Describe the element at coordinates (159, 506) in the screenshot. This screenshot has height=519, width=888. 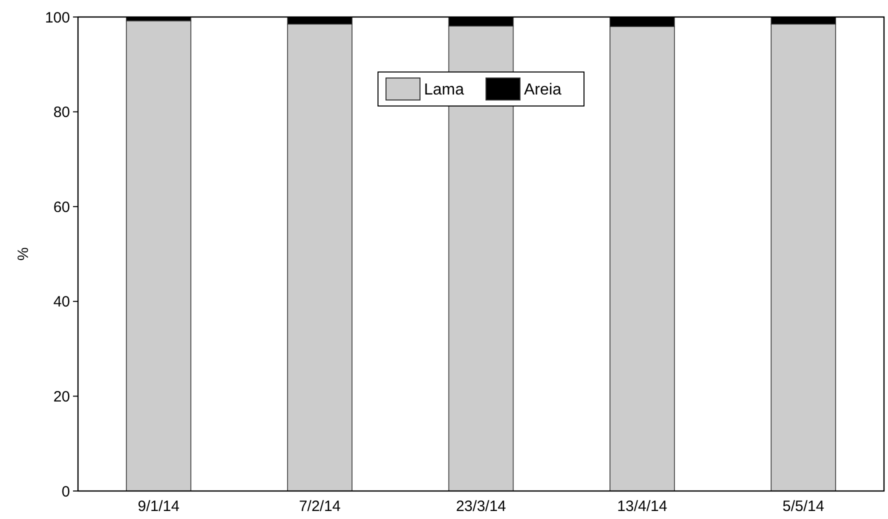
I see `x-tick-label: 9/1/14` at that location.